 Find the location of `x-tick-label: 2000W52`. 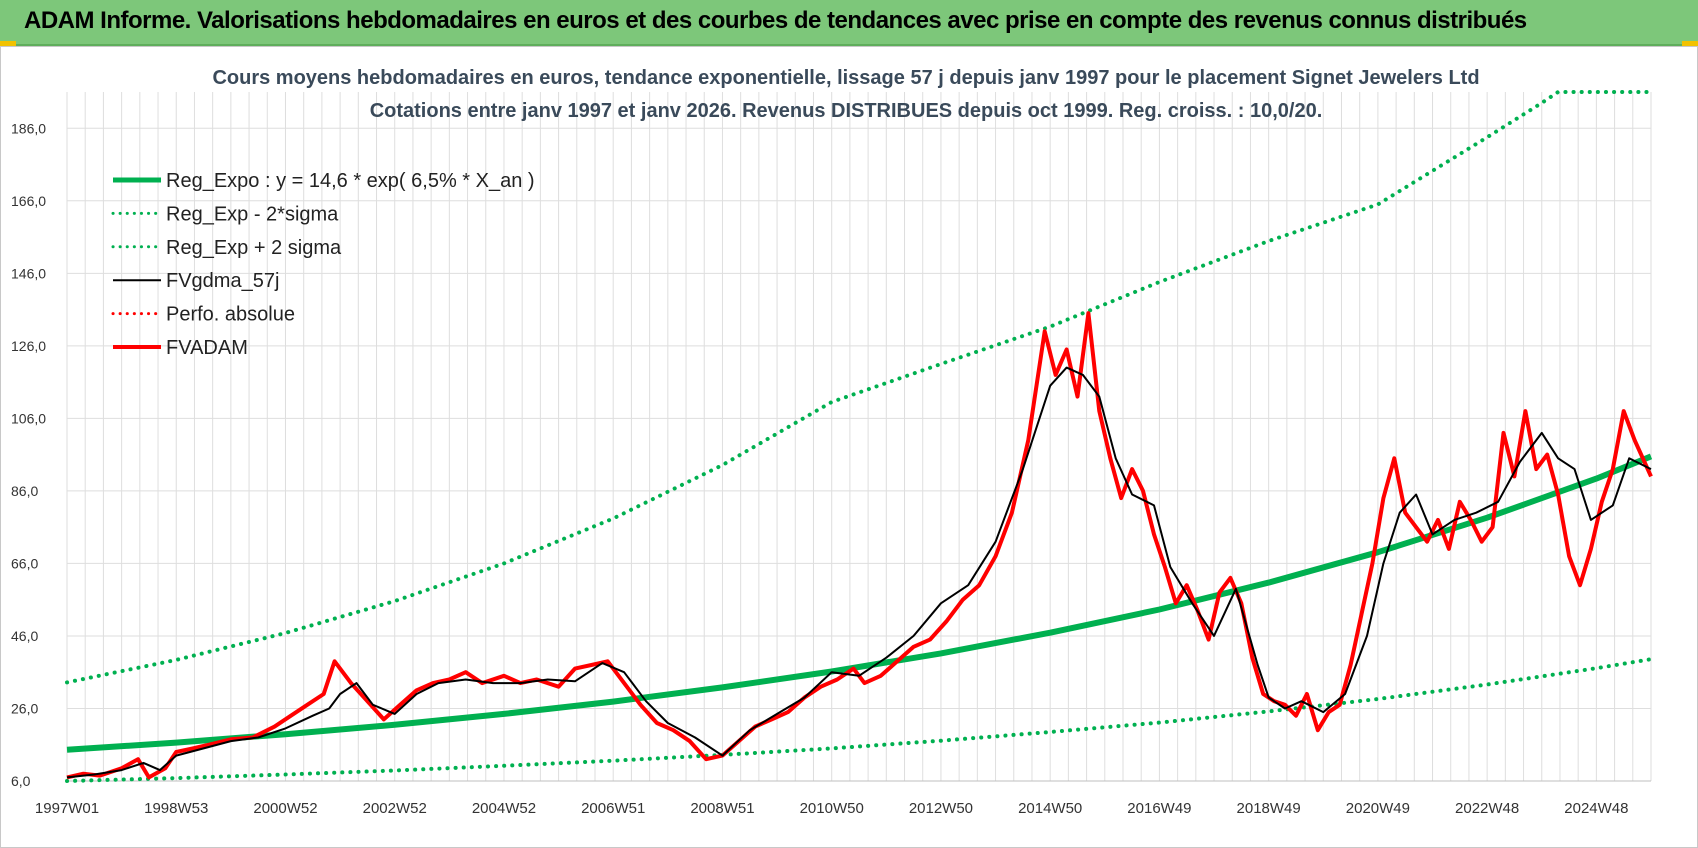

x-tick-label: 2000W52 is located at coordinates (285, 808).